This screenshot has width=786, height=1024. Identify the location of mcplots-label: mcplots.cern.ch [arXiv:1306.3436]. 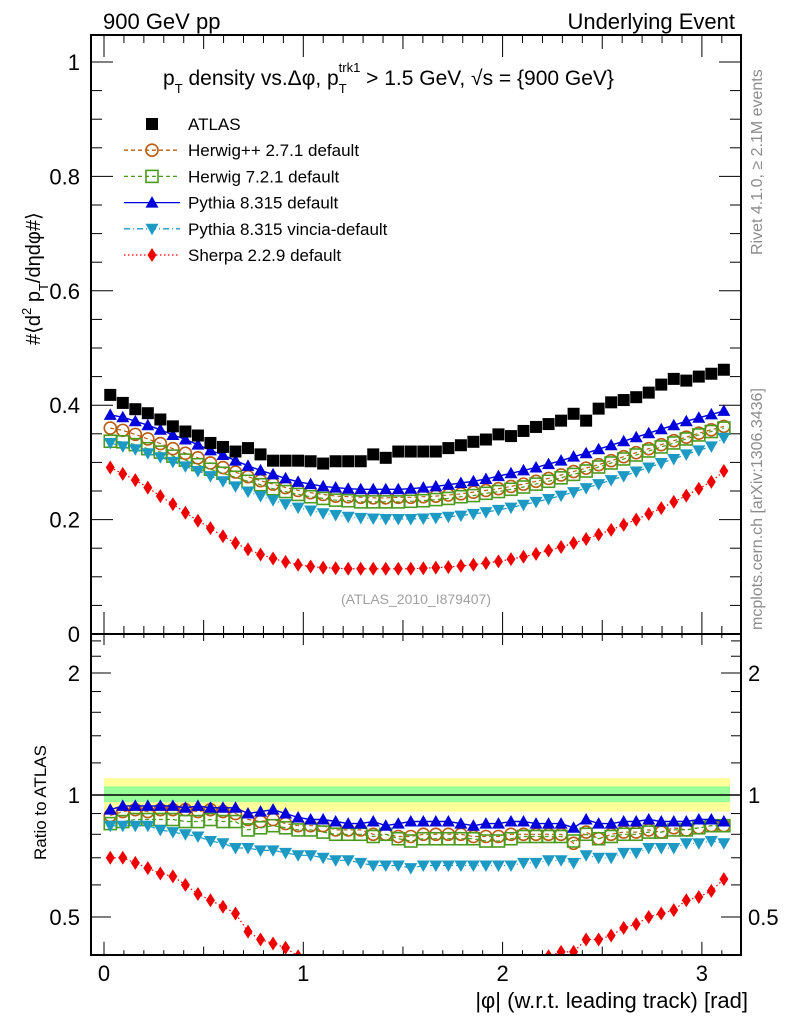
(757, 509).